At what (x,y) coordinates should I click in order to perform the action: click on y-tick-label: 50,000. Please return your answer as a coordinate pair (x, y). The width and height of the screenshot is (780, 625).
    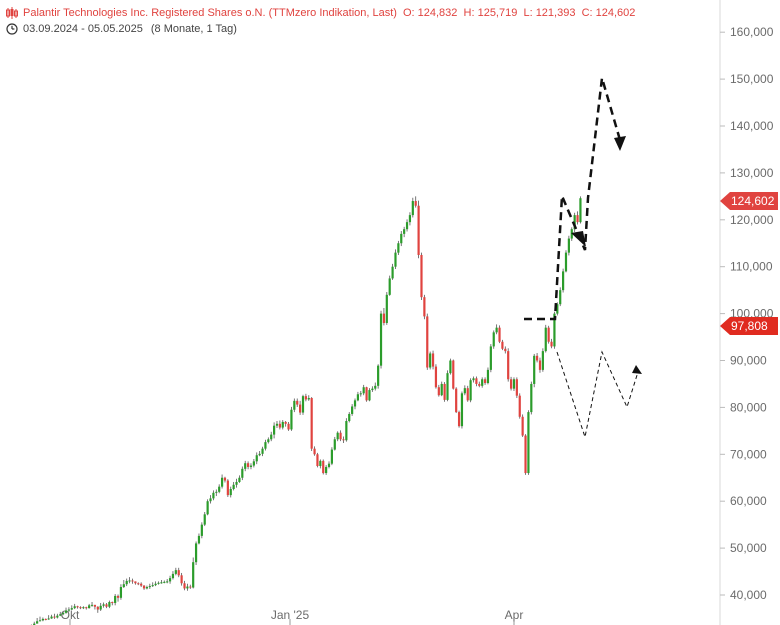
    Looking at the image, I should click on (748, 548).